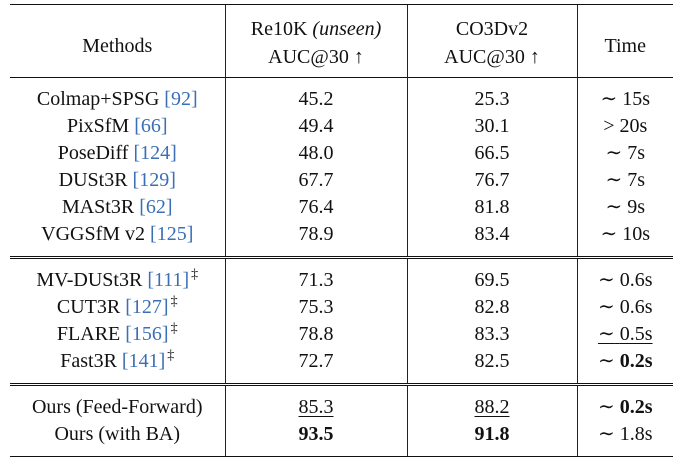  What do you see at coordinates (117, 239) in the screenshot?
I see `method-cell: VGGSfM v2 [125]` at bounding box center [117, 239].